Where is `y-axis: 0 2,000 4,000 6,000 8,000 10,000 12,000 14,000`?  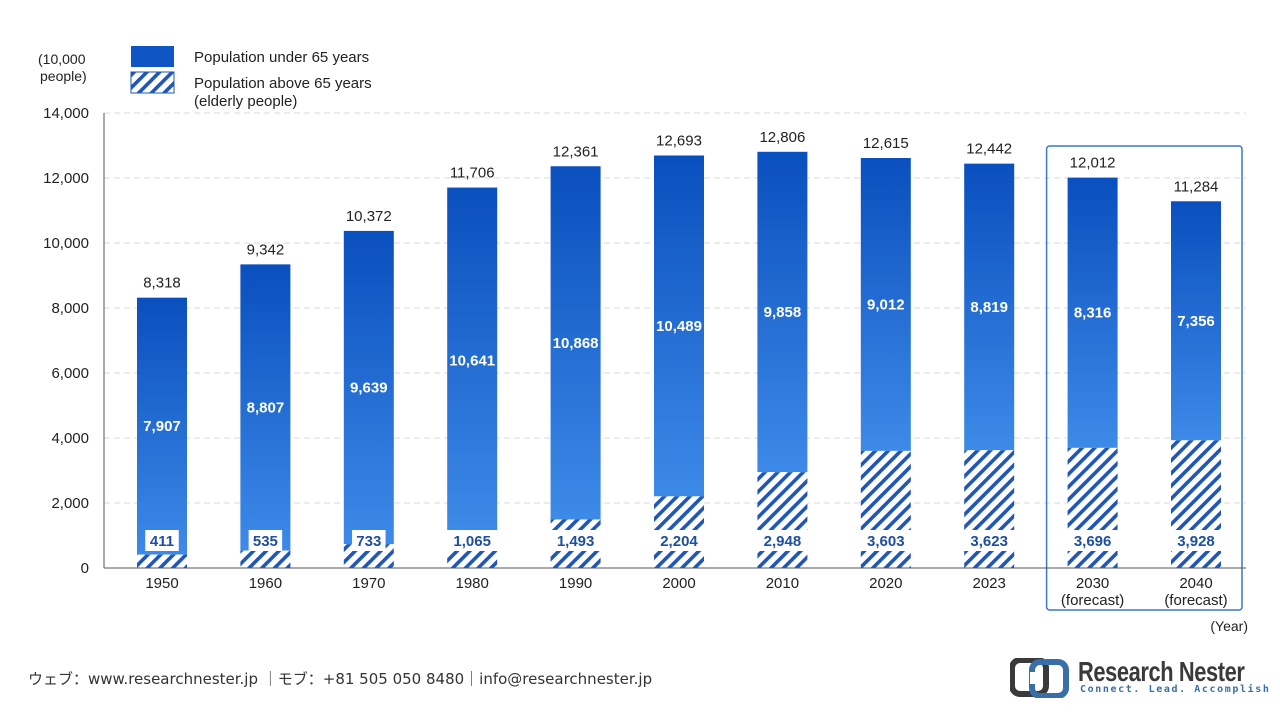 y-axis: 0 2,000 4,000 6,000 8,000 10,000 12,000 14,000 is located at coordinates (74, 341).